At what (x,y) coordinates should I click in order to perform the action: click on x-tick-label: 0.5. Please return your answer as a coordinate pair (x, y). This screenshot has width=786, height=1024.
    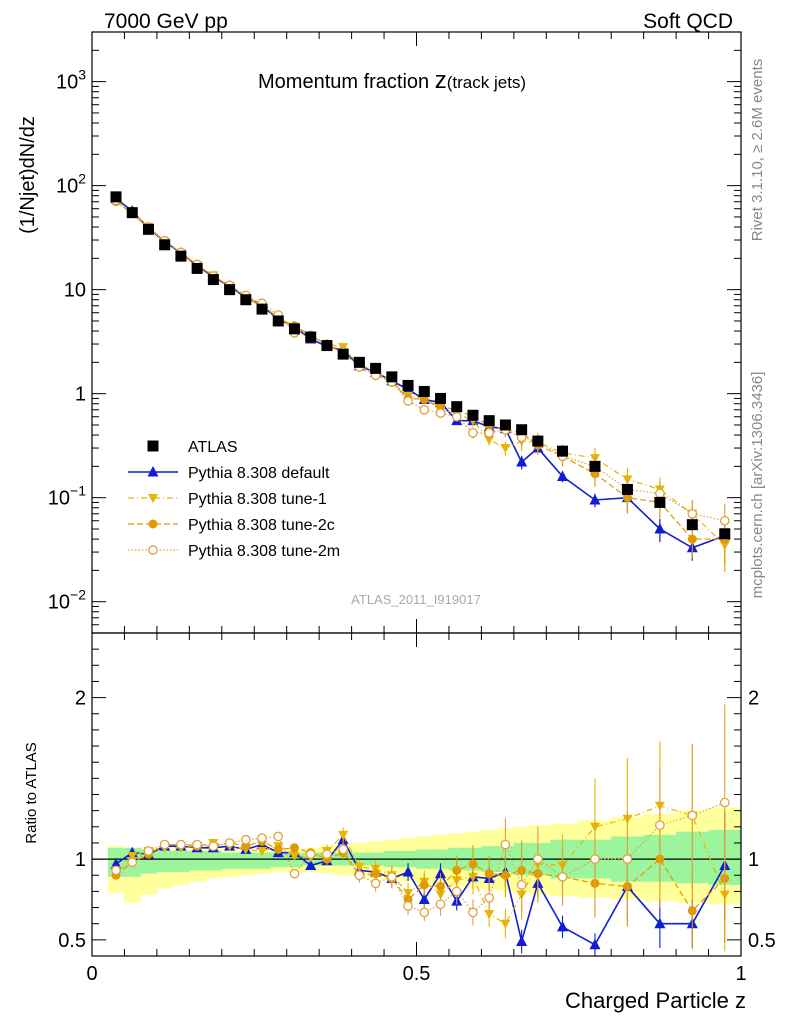
    Looking at the image, I should click on (417, 974).